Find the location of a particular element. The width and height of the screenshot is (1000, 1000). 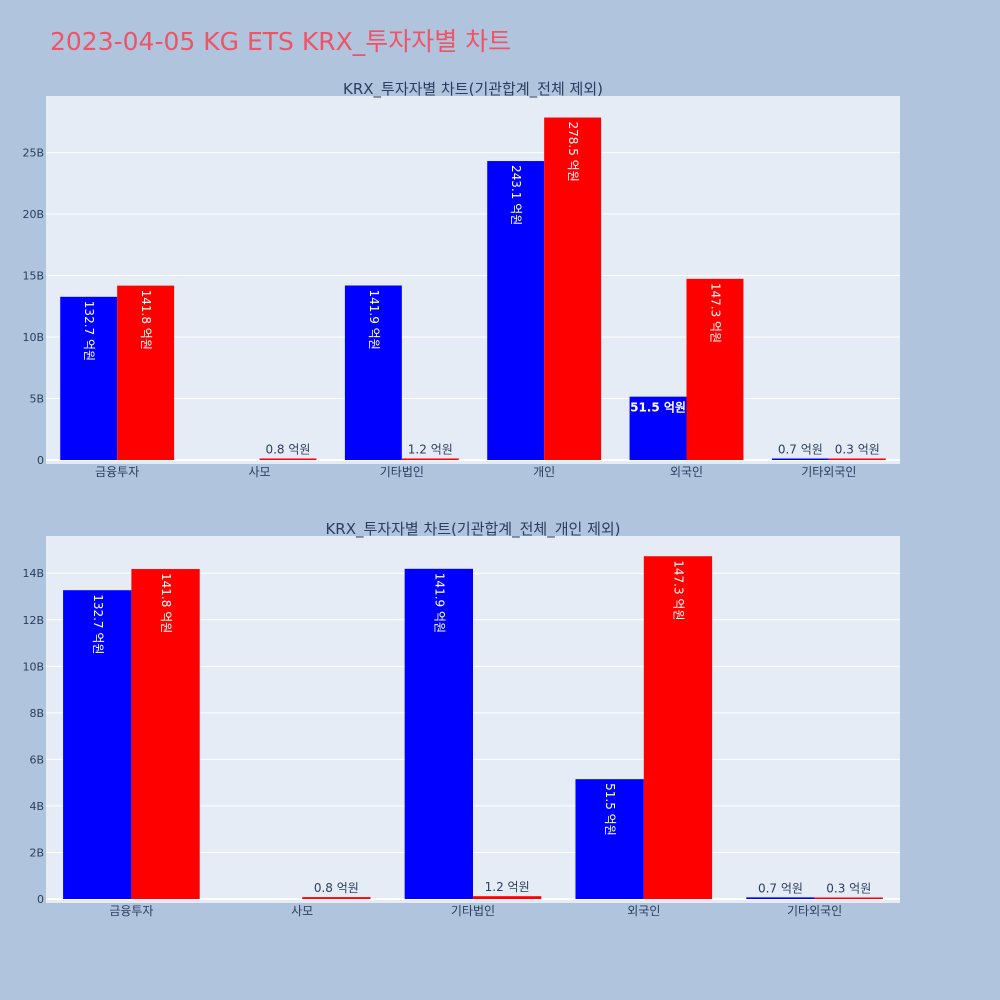

chart1-y-tick-label: 10B is located at coordinates (33, 337).